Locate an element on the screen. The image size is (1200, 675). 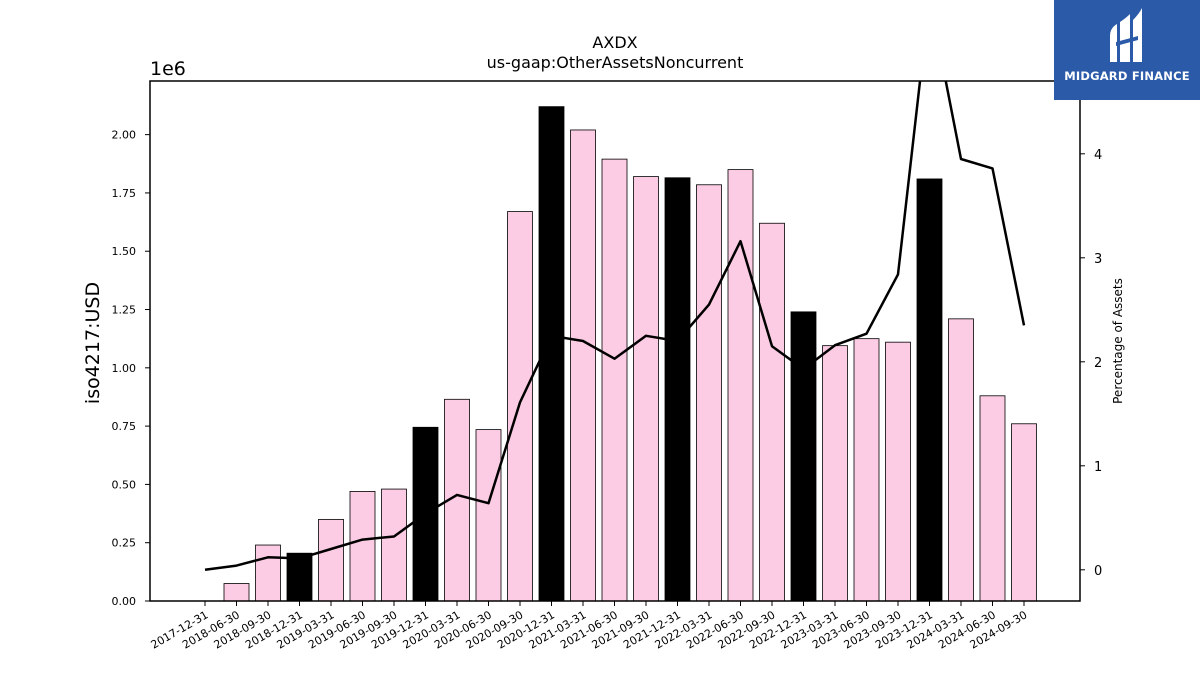
left-tick-label: 2.00 is located at coordinates (124, 135).